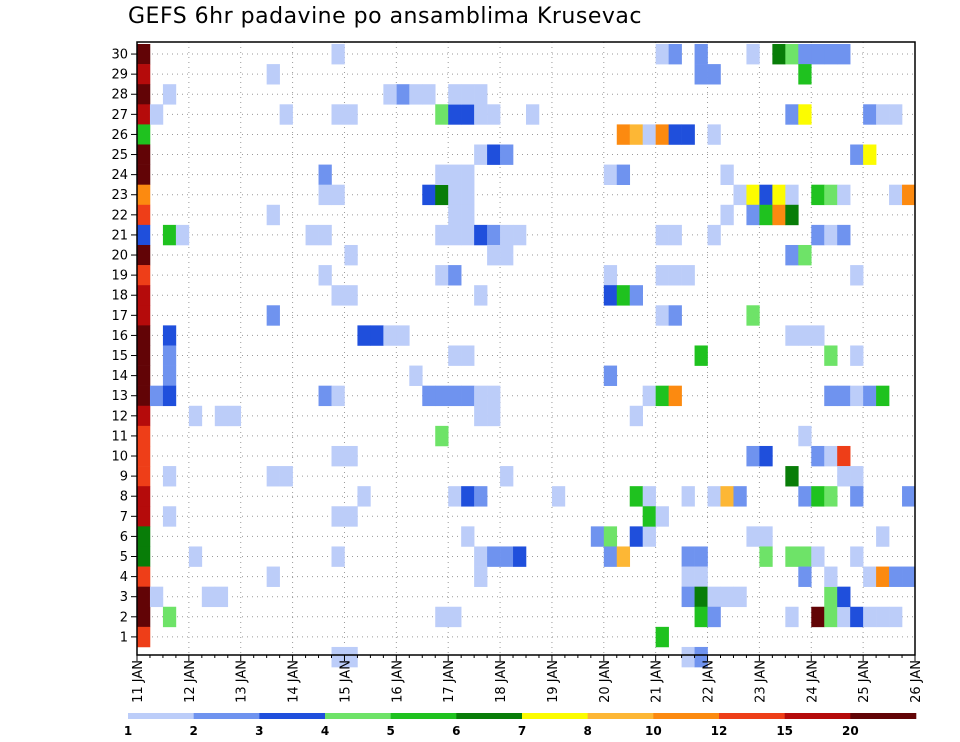 This screenshot has height=742, width=960. I want to click on x-tick-label: 16 JAN, so click(397, 681).